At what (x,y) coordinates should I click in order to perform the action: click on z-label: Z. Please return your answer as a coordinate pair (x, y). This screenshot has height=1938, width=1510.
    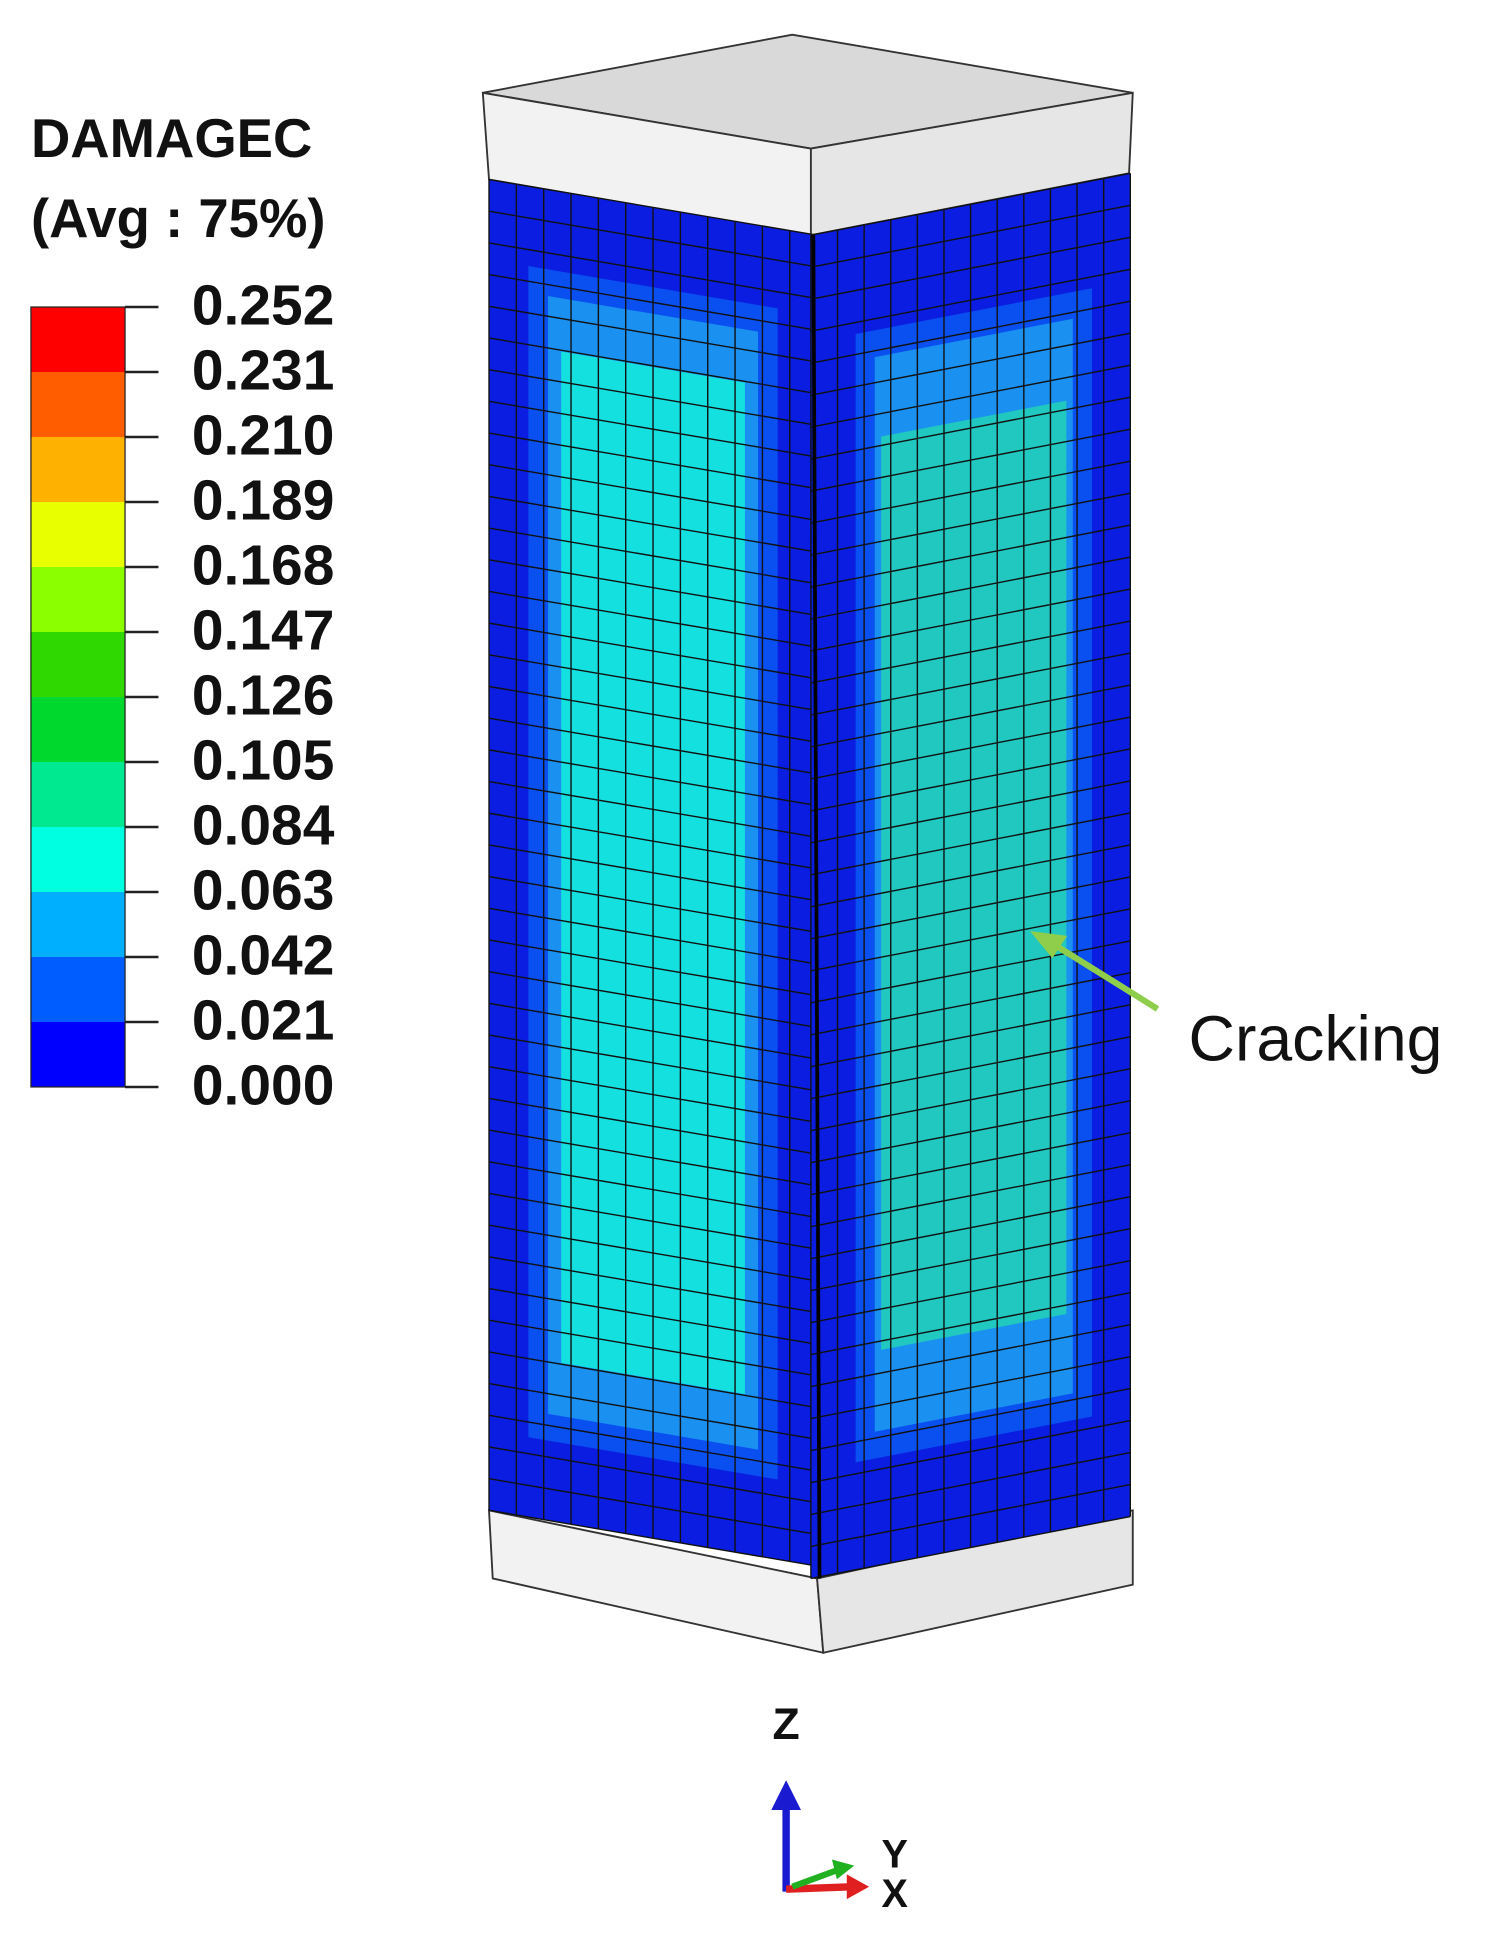
    Looking at the image, I should click on (786, 1724).